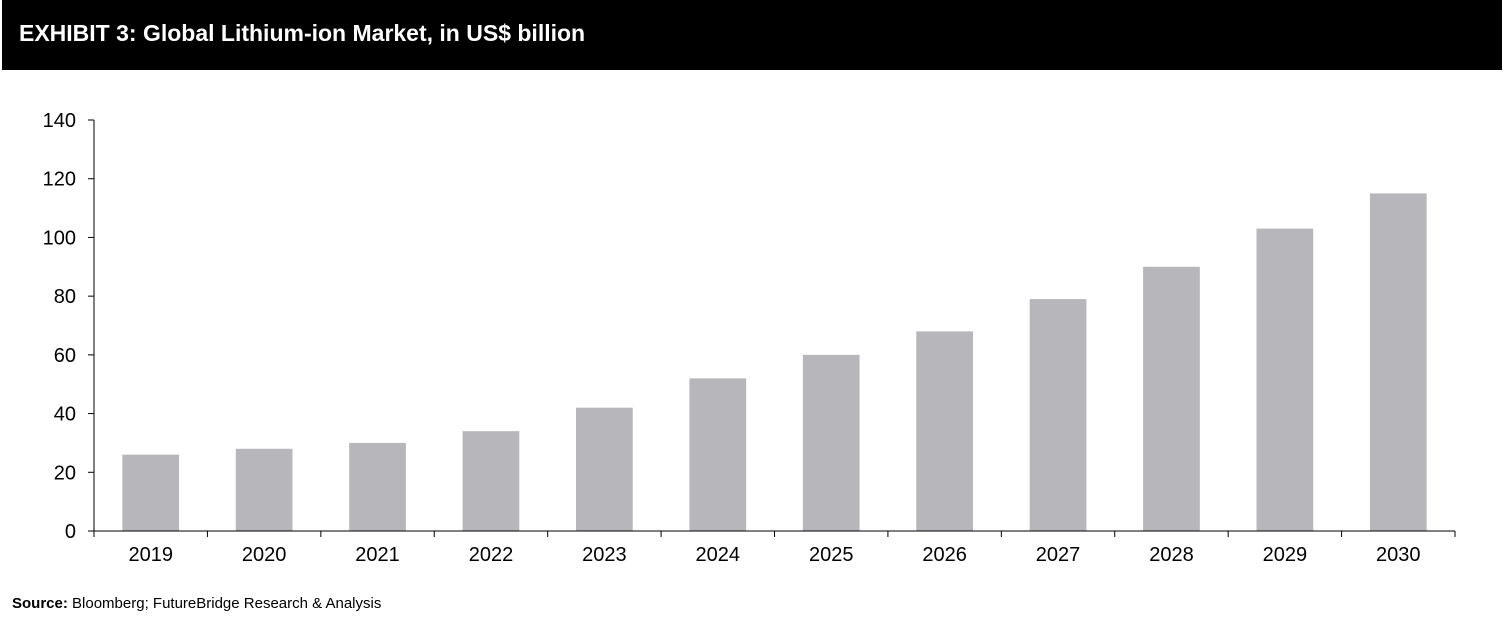 This screenshot has height=625, width=1504. What do you see at coordinates (718, 454) in the screenshot?
I see `bar-2024` at bounding box center [718, 454].